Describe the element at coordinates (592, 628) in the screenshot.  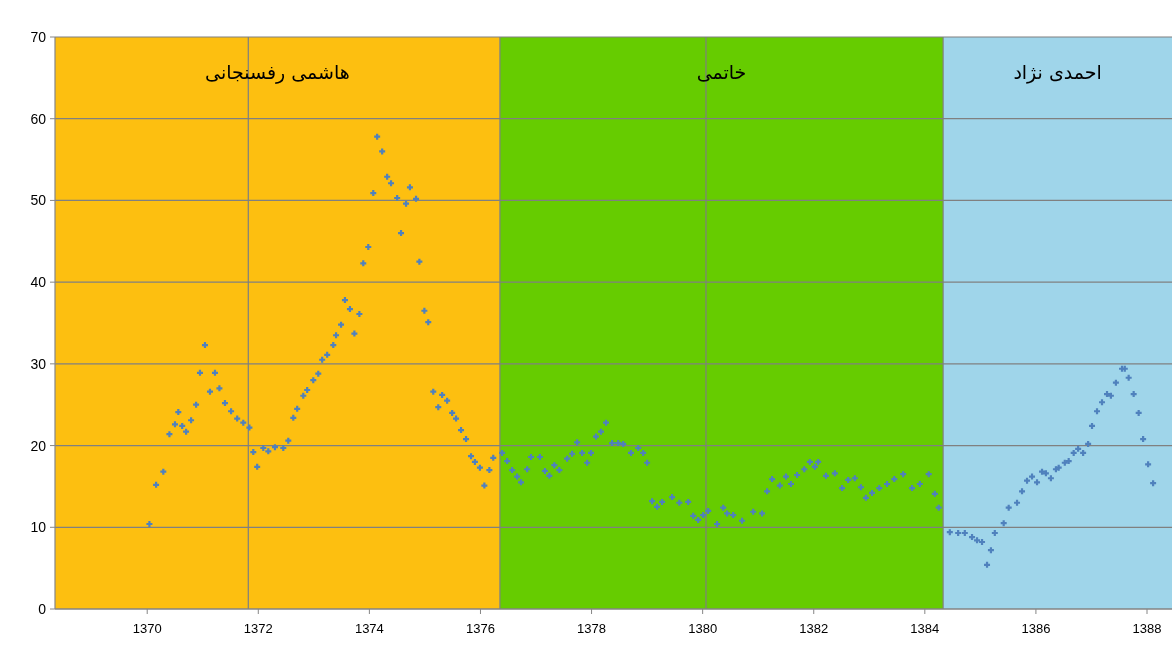
I see `x-tick-label: 1378` at that location.